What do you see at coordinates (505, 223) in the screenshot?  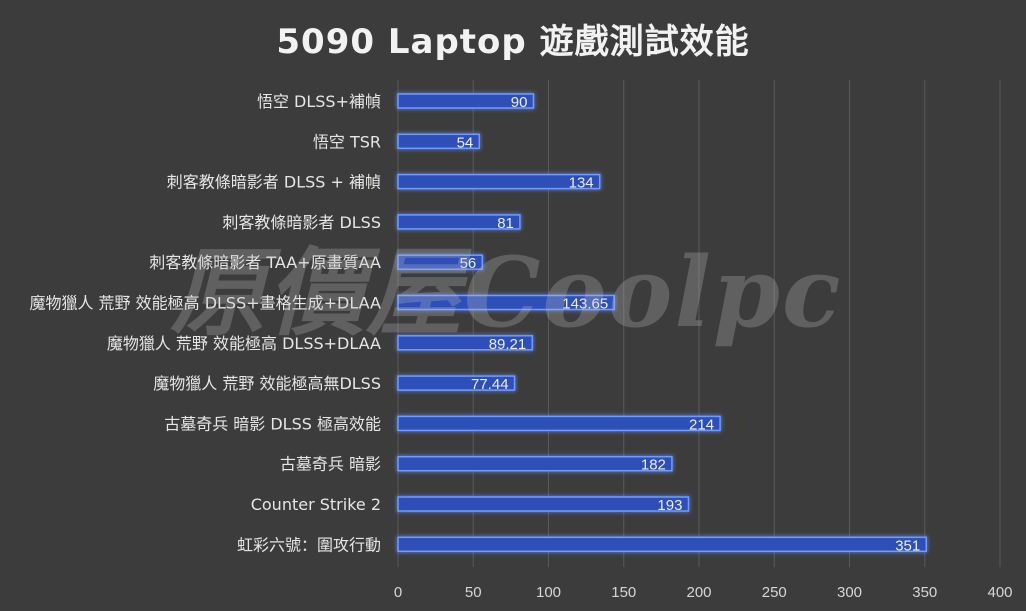 I see `value-label: 81` at bounding box center [505, 223].